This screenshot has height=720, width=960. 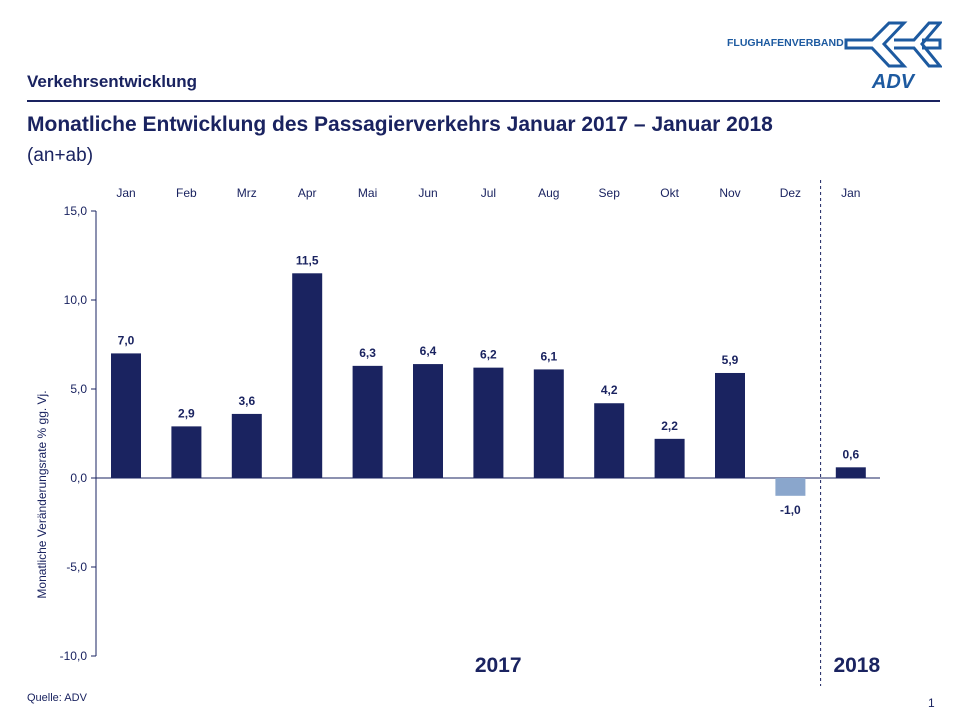 I want to click on data-label: 7,0, so click(x=126, y=340).